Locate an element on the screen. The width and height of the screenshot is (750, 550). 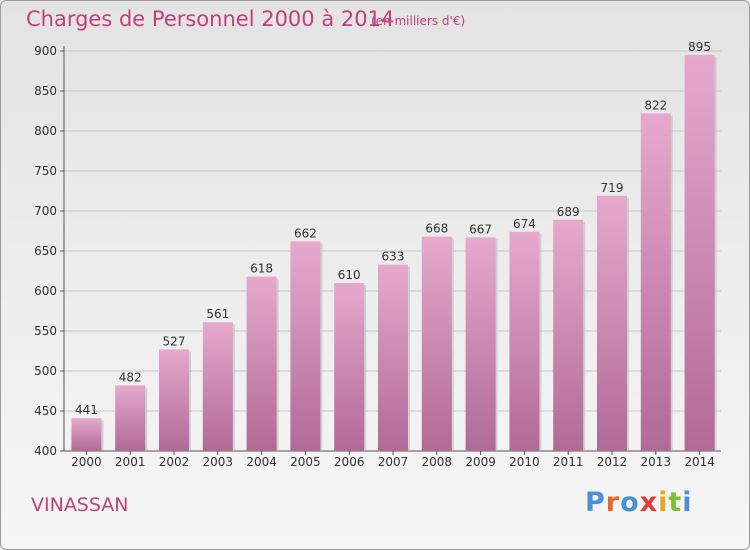
logo-letter: o is located at coordinates (630, 502).